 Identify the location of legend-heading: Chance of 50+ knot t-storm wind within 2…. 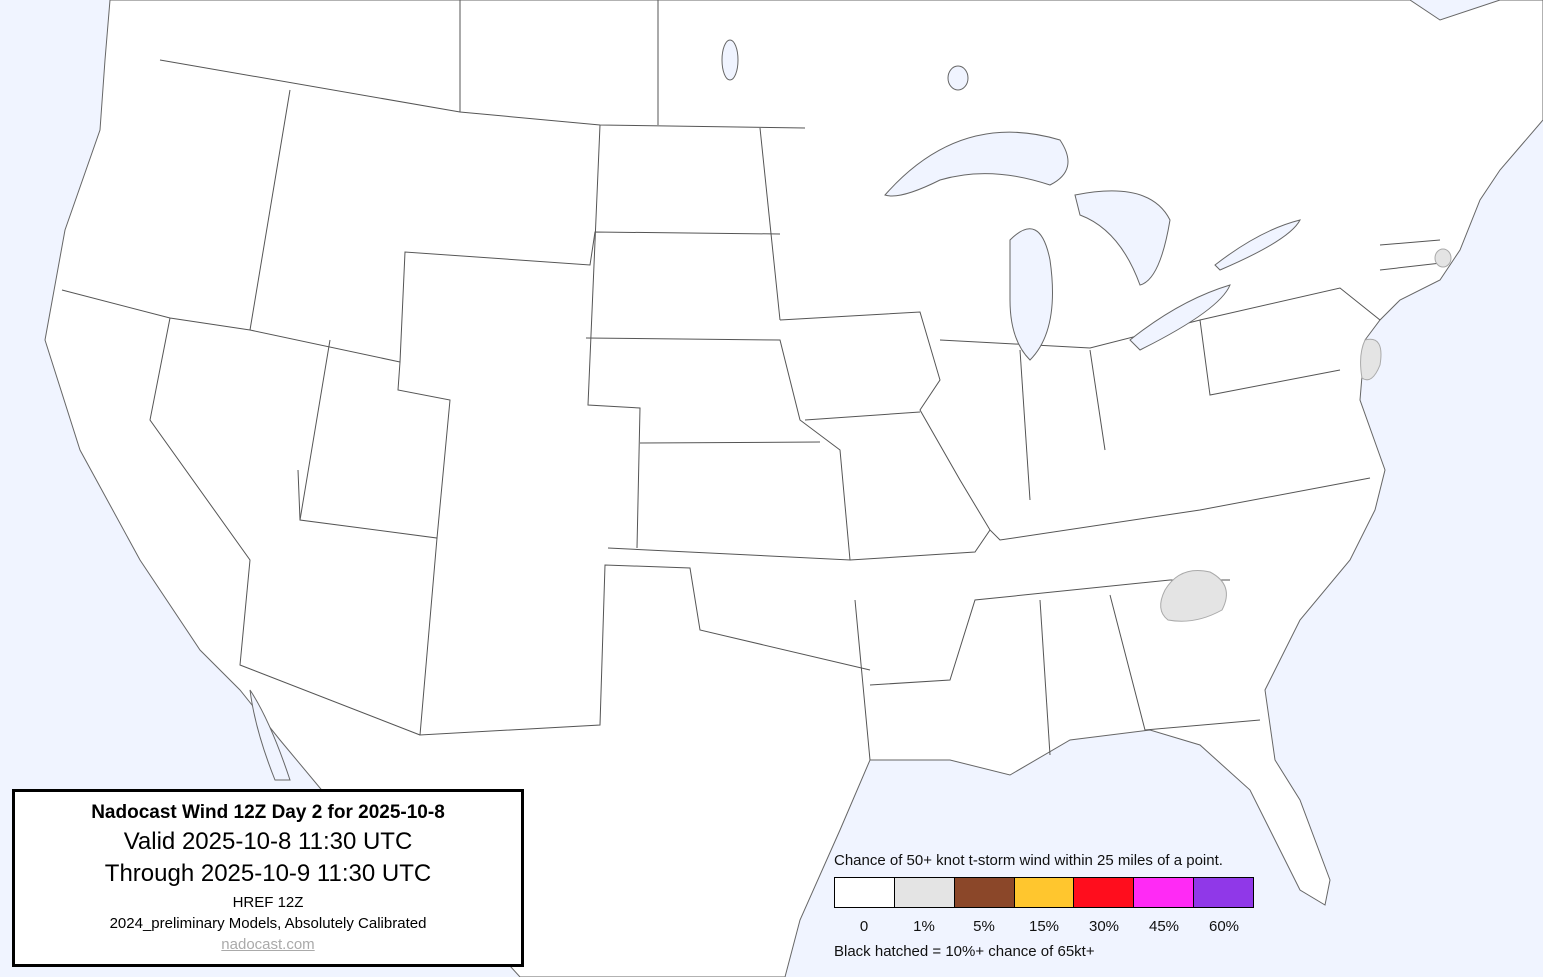
(1028, 860).